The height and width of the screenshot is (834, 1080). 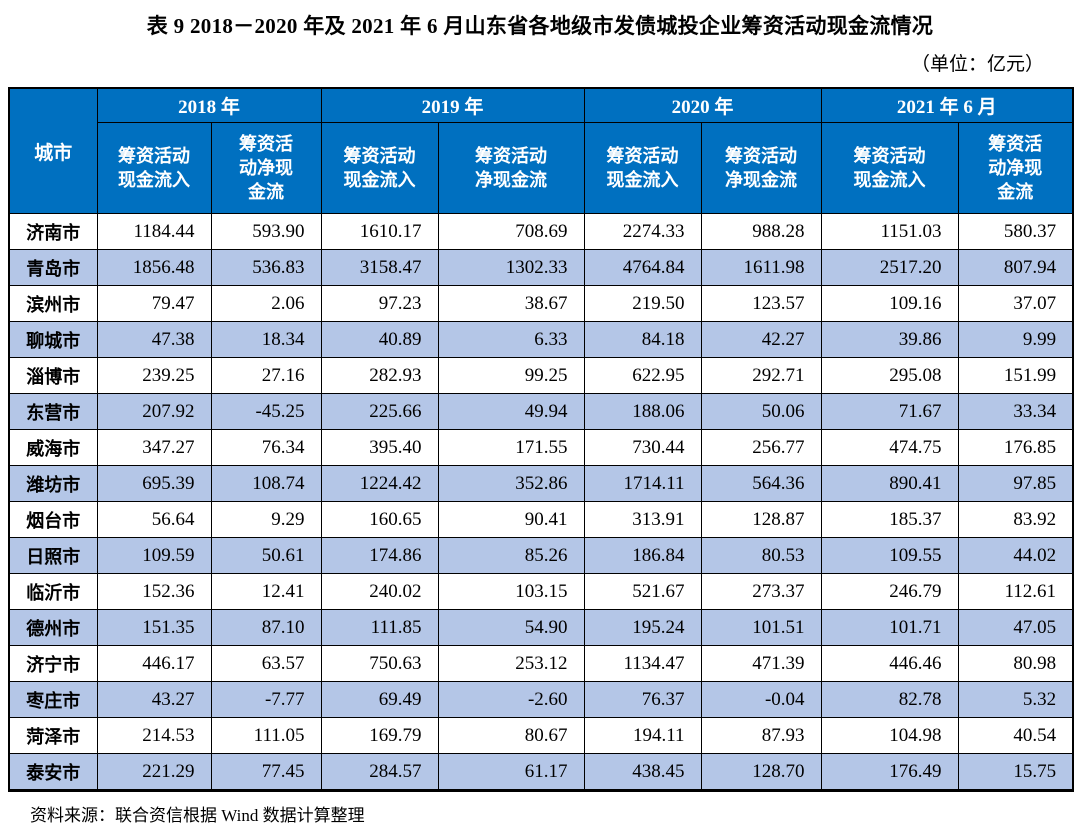 What do you see at coordinates (154, 375) in the screenshot?
I see `value-cell: 239.25` at bounding box center [154, 375].